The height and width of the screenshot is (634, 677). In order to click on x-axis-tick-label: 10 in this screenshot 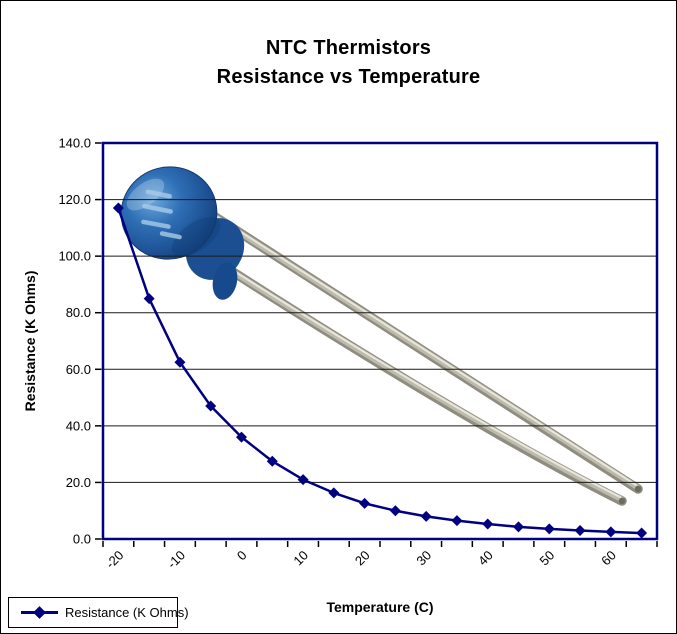, I will do `click(300, 558)`.